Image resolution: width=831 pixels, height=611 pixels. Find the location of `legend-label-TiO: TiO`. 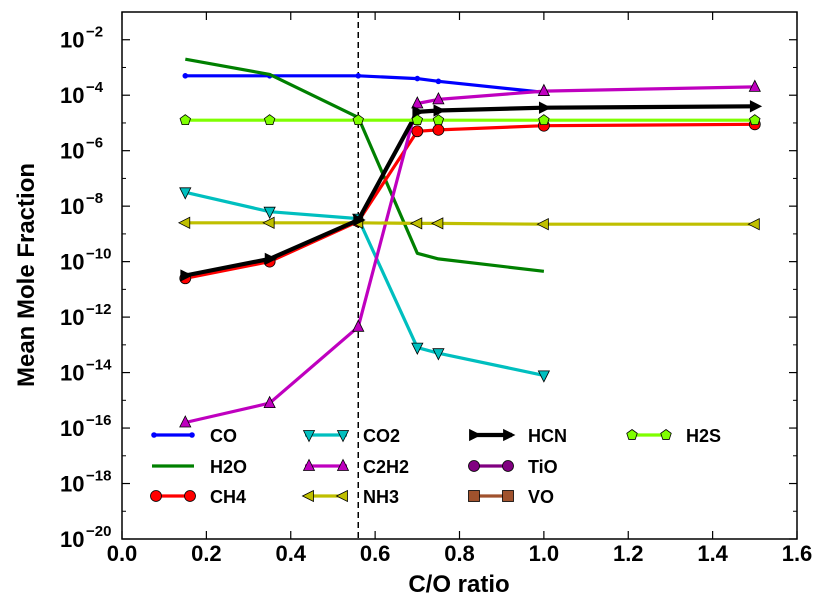

legend-label-TiO: TiO is located at coordinates (543, 467).